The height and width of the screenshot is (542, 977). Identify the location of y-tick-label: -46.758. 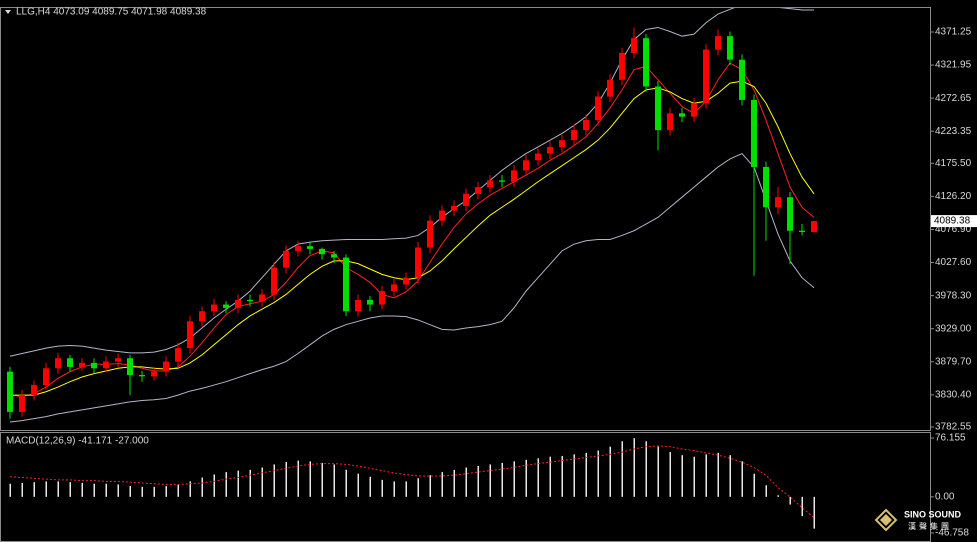
(952, 533).